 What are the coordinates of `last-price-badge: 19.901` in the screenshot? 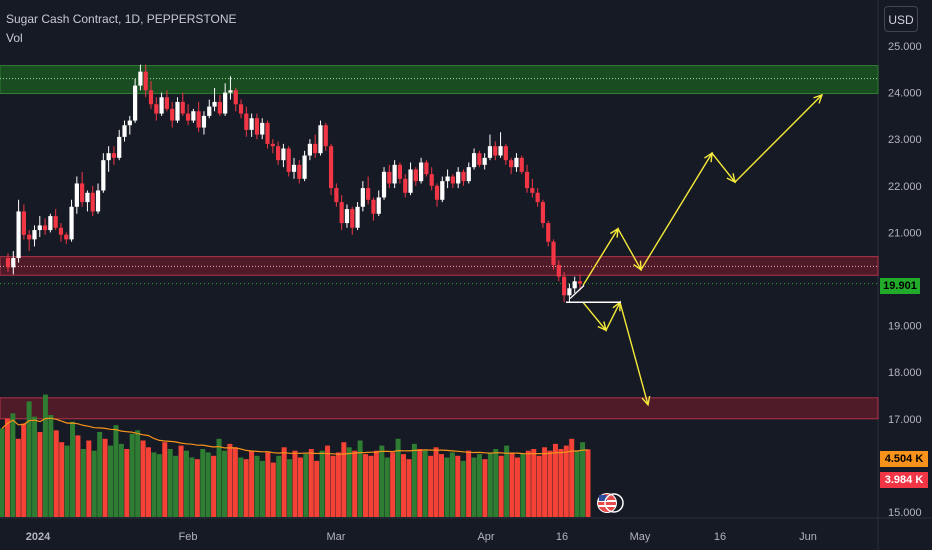 It's located at (900, 286).